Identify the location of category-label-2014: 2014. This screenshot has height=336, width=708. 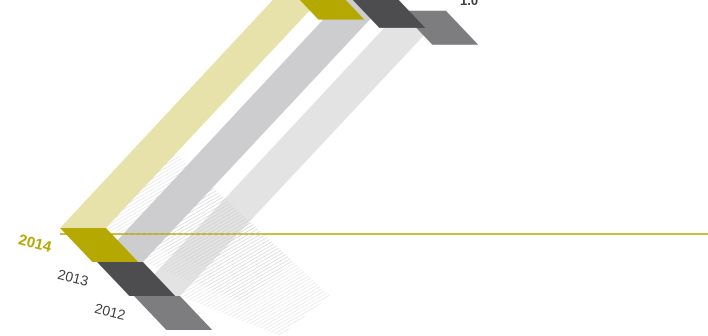
(35, 243).